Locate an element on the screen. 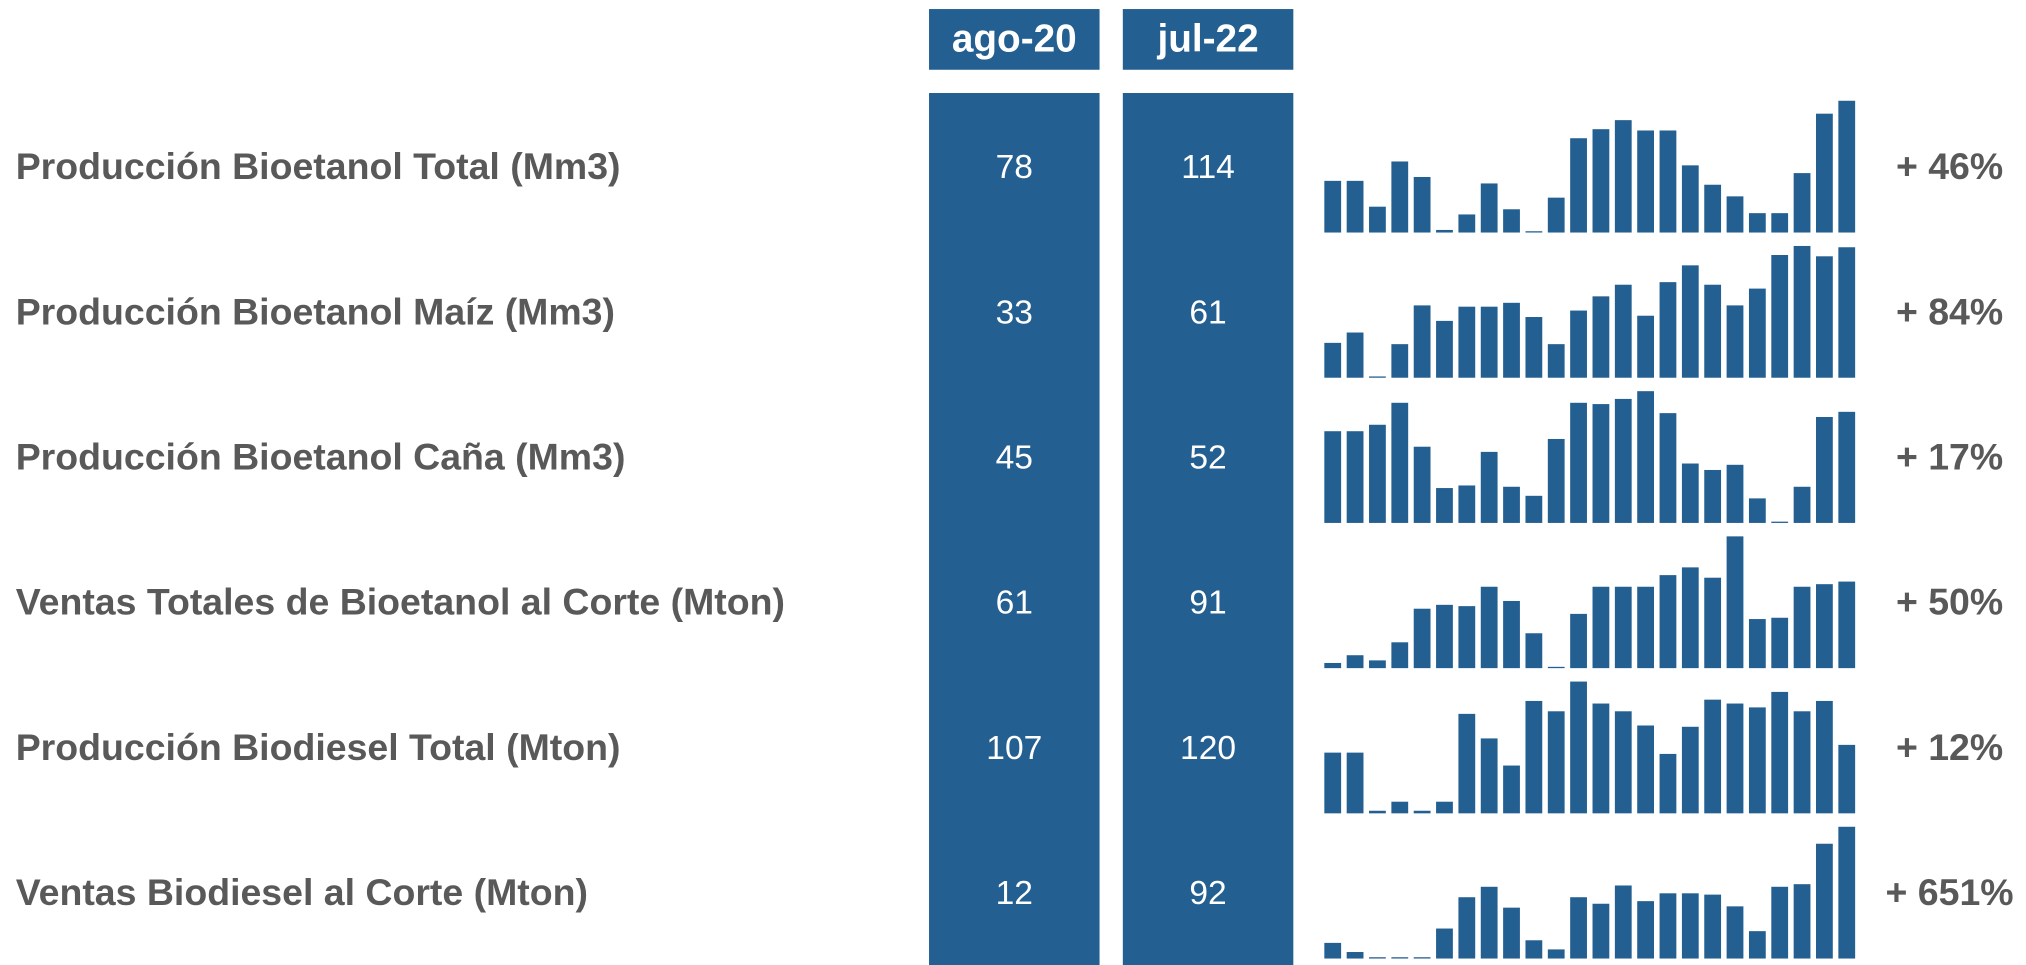 The height and width of the screenshot is (965, 2026). cell-value: 91 is located at coordinates (1207, 603).